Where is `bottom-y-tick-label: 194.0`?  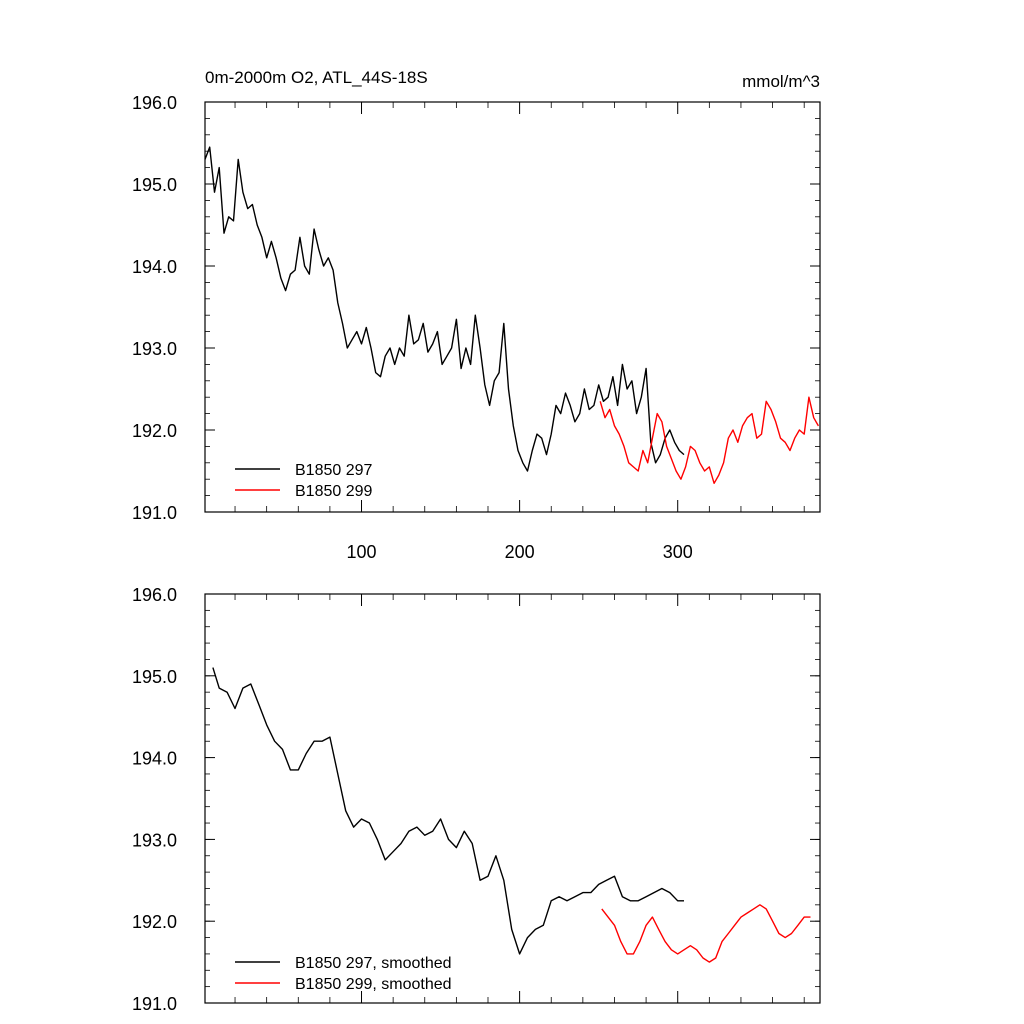 bottom-y-tick-label: 194.0 is located at coordinates (154, 759).